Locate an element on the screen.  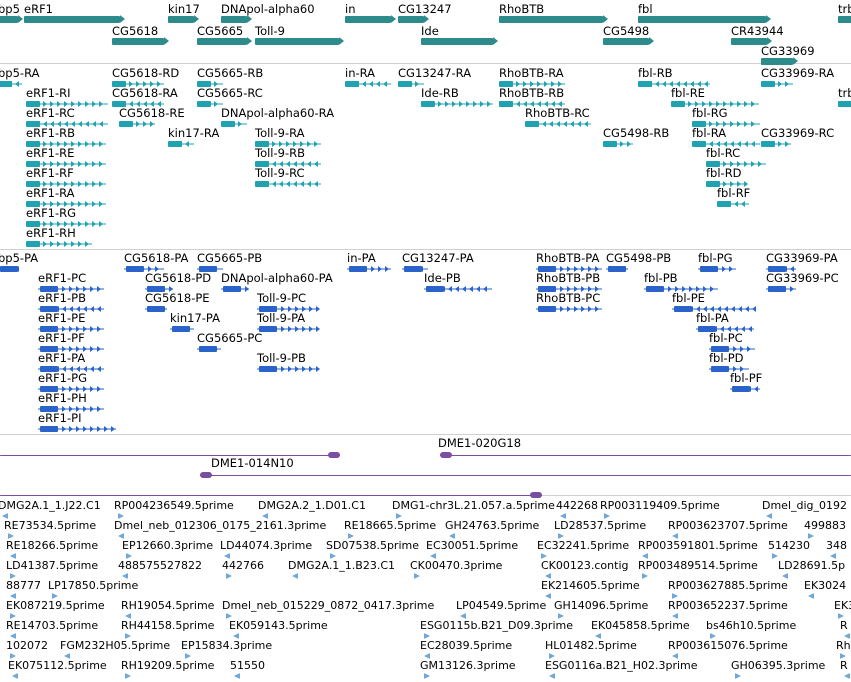
feature-glyph is located at coordinates (71, 369).